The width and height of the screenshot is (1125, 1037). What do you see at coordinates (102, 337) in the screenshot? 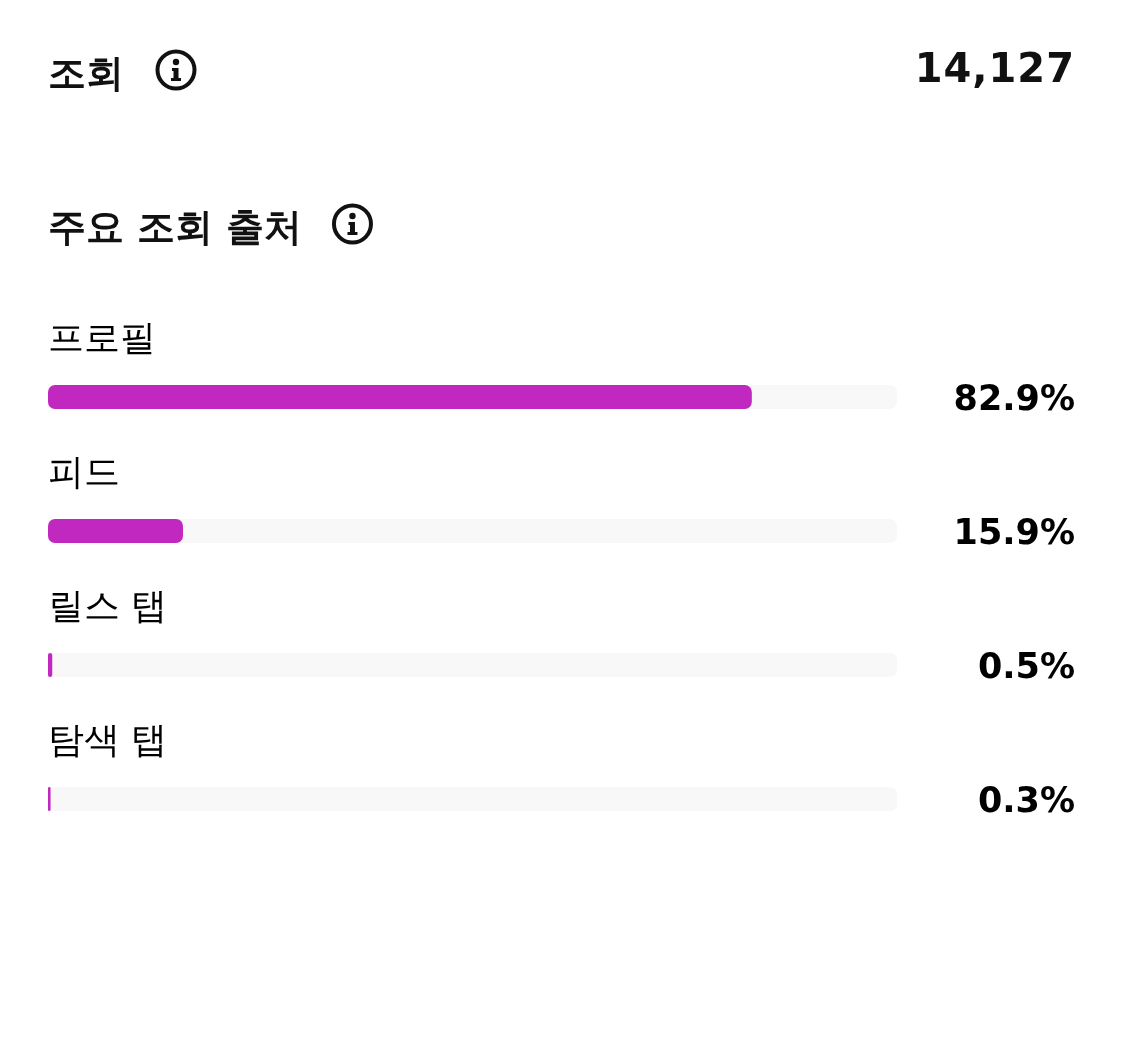
I see `y-tick-label: 프로필` at bounding box center [102, 337].